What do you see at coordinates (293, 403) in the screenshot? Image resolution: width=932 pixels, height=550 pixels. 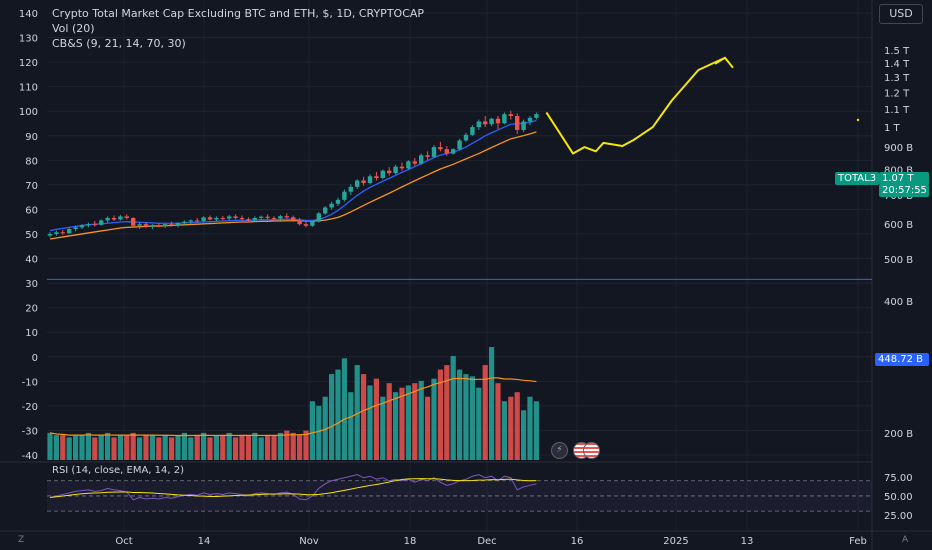 I see `volume-bars` at bounding box center [293, 403].